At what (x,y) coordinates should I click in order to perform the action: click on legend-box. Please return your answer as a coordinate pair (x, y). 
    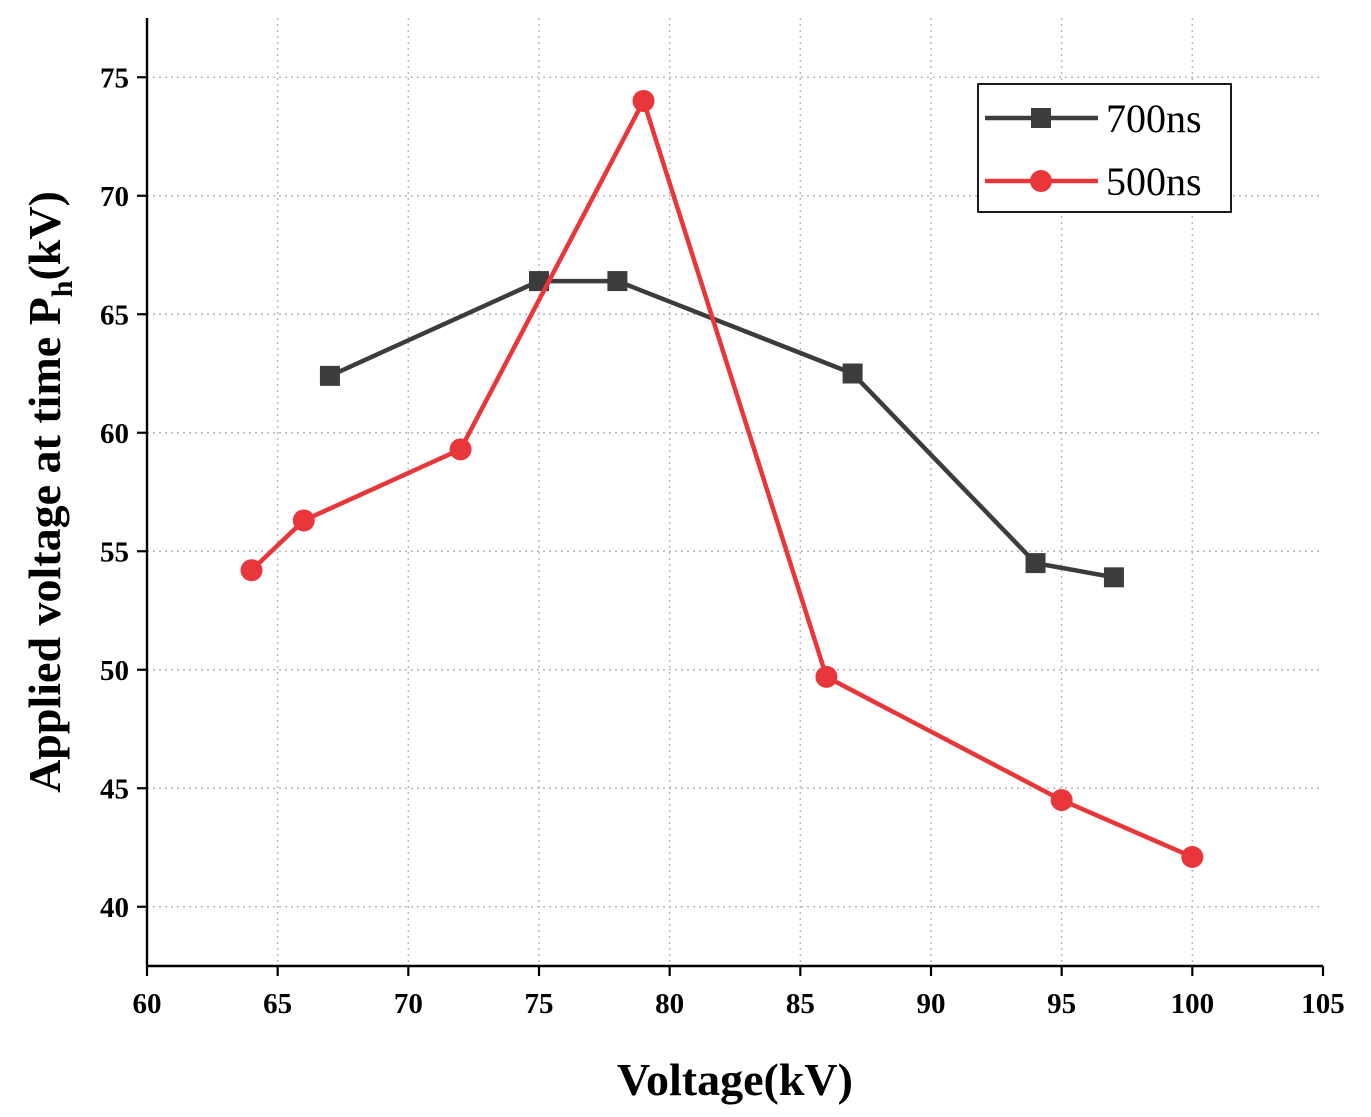
    Looking at the image, I should click on (1104, 148).